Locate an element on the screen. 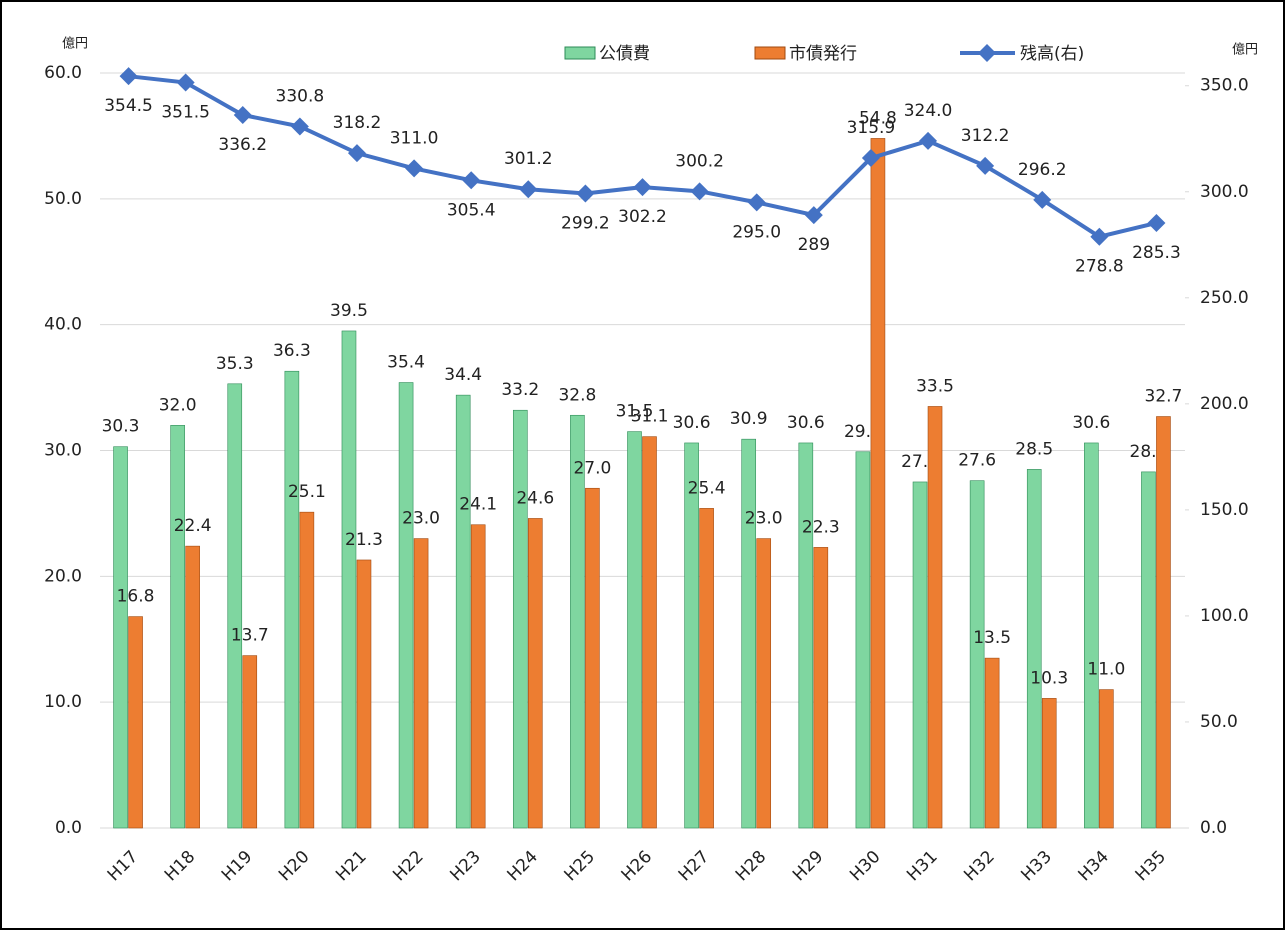  bar-value-label: 54.8 is located at coordinates (878, 118).